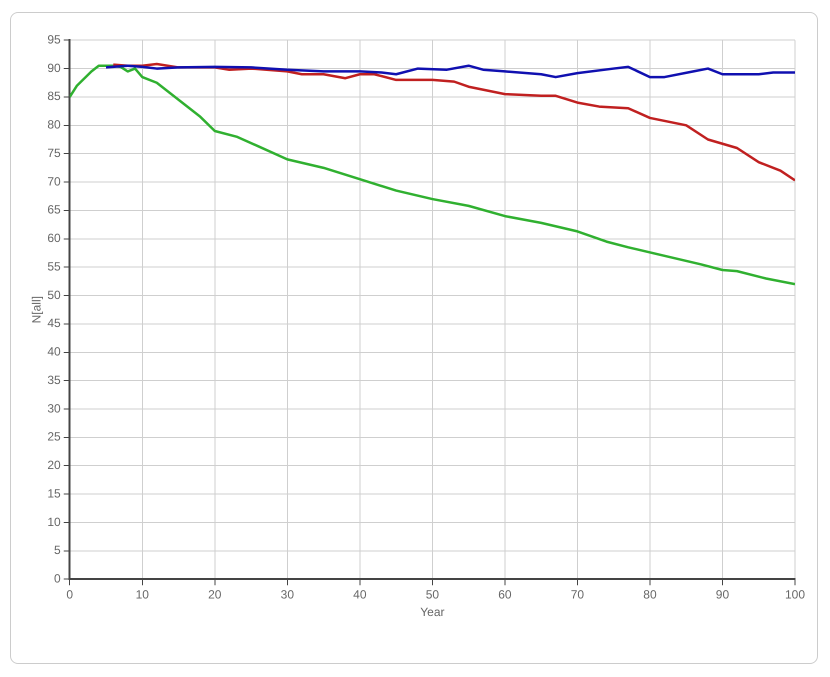 This screenshot has width=830, height=677. I want to click on x-tick-label: 20, so click(215, 595).